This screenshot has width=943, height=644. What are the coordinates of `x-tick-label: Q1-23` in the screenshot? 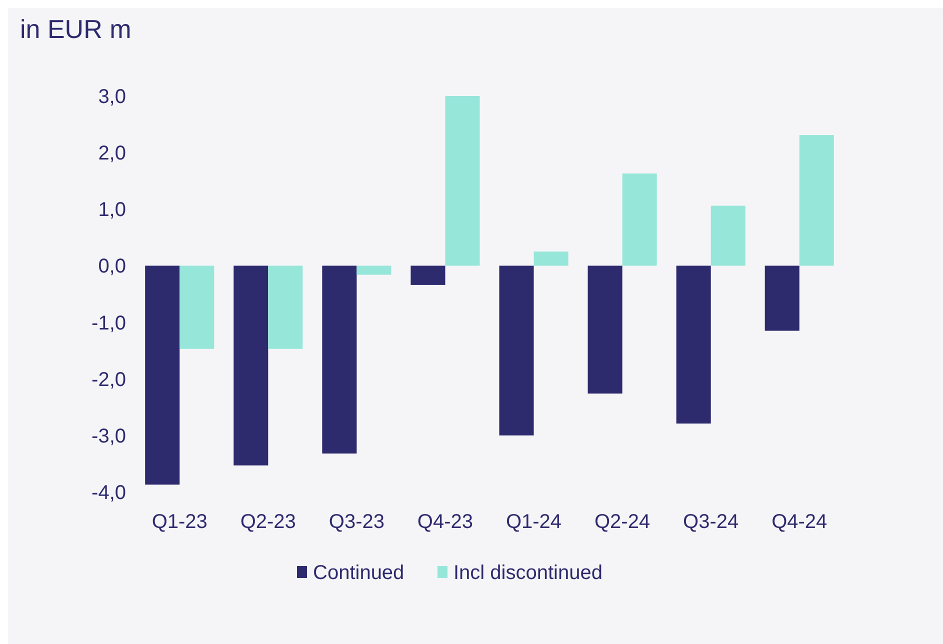 It's located at (180, 522).